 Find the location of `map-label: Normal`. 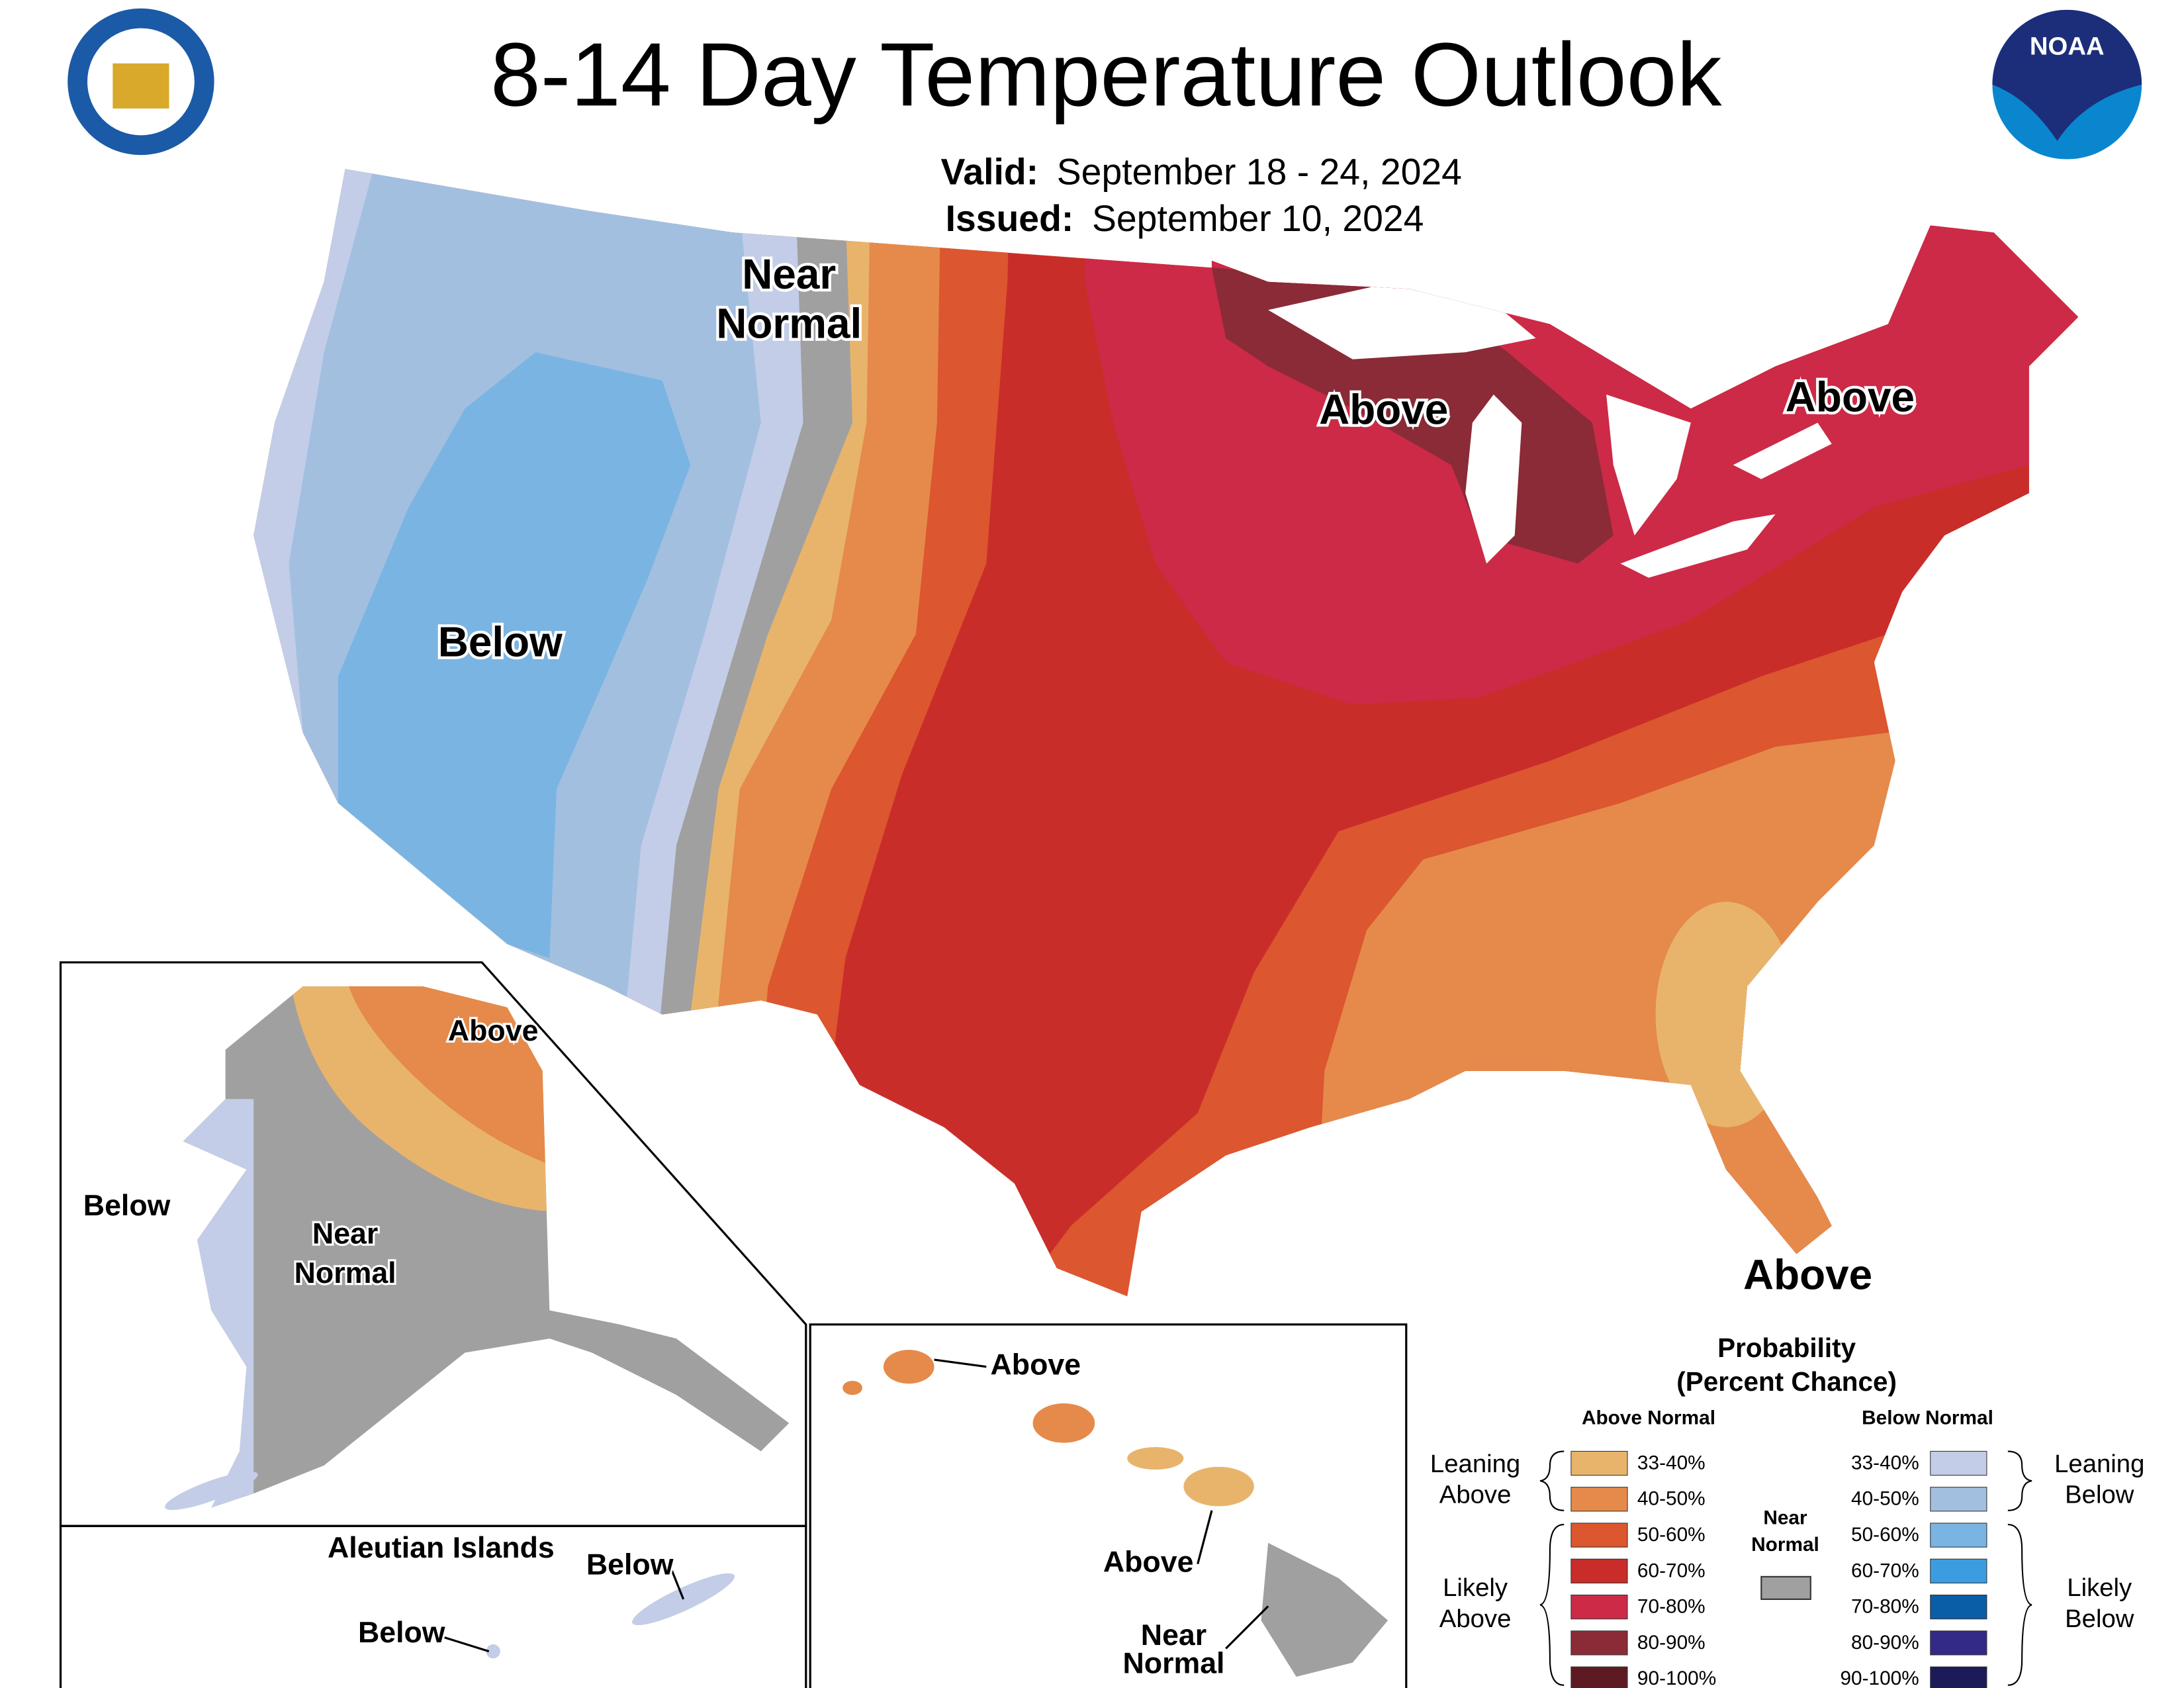

map-label: Normal is located at coordinates (789, 324).